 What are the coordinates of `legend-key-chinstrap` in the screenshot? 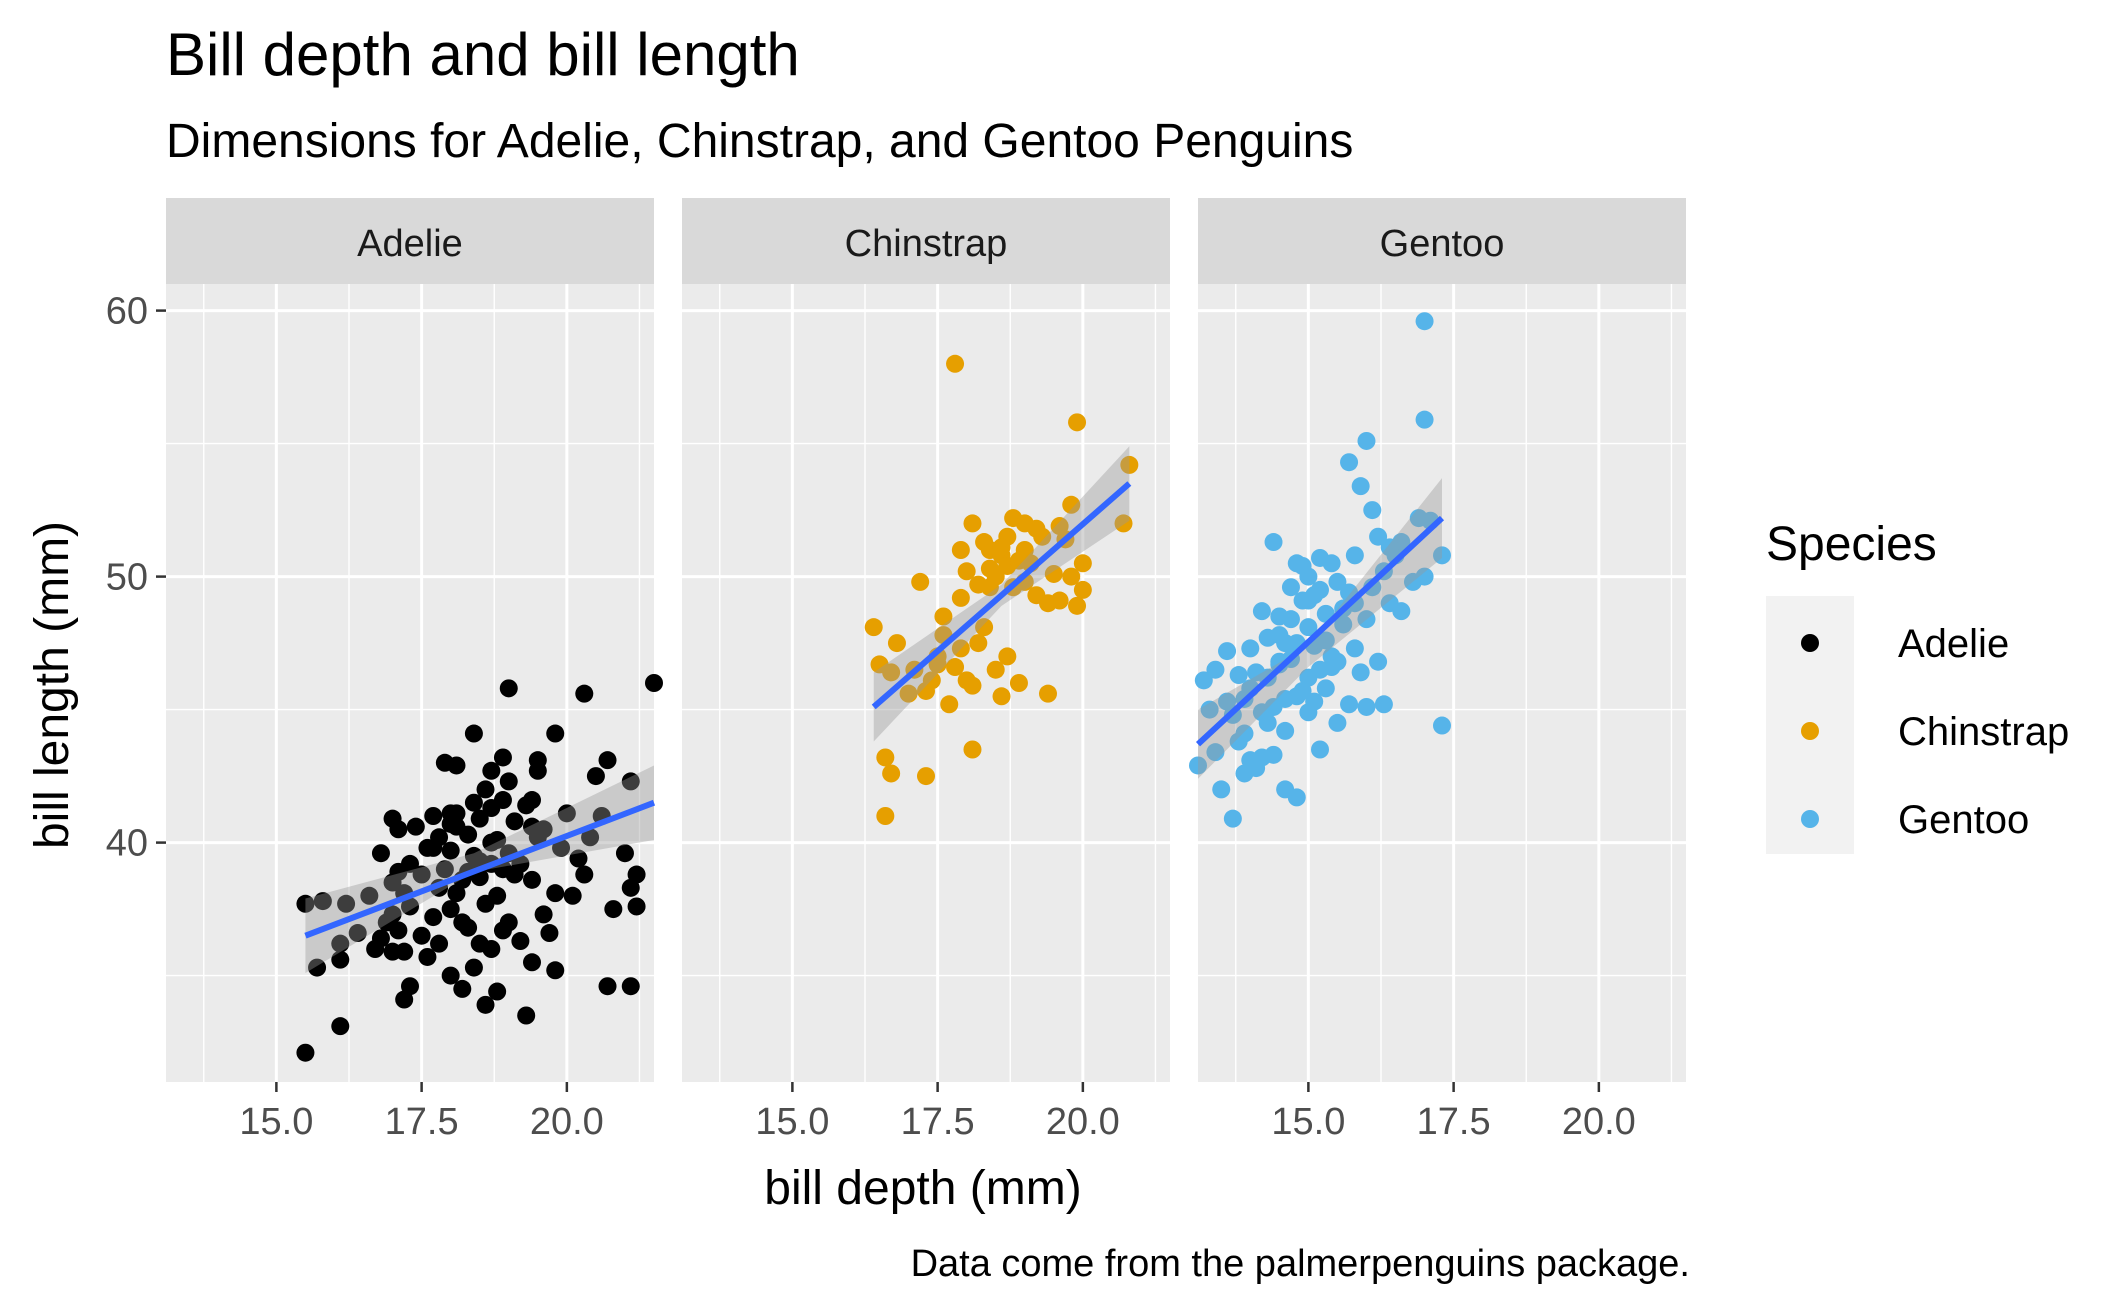 It's located at (1810, 731).